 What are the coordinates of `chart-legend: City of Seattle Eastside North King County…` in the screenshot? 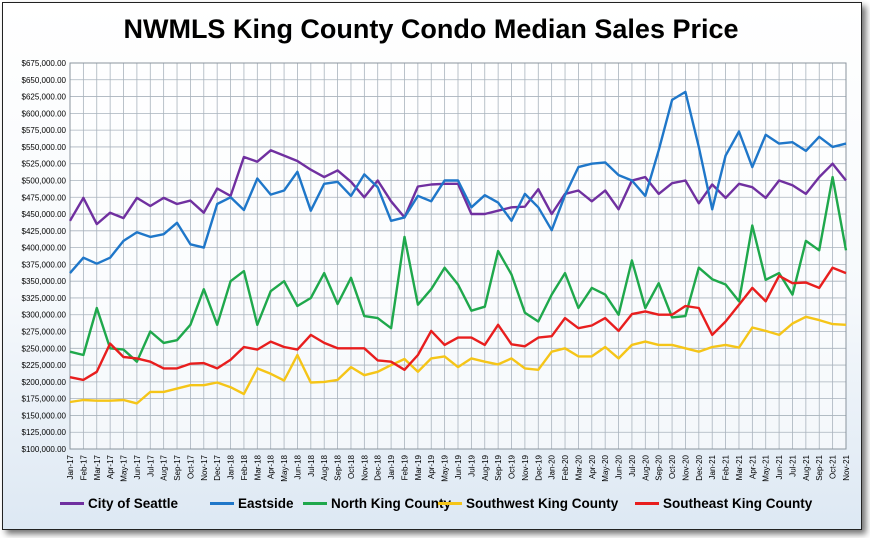 It's located at (440, 508).